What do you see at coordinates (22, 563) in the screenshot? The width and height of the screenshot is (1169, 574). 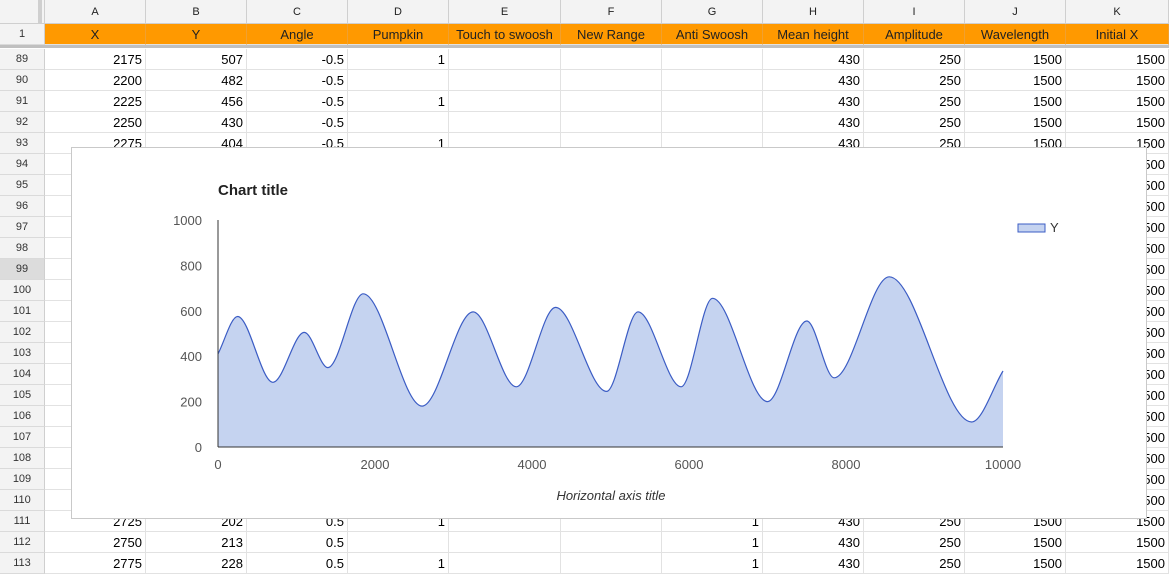 I see `row-header: 113` at bounding box center [22, 563].